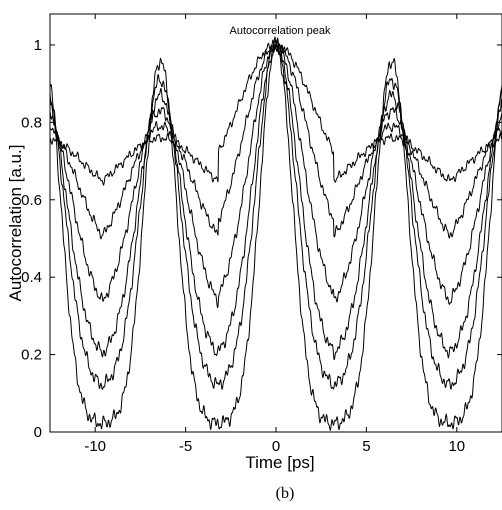 Image resolution: width=502 pixels, height=510 pixels. Describe the element at coordinates (31, 277) in the screenshot. I see `y-tick-label: 0.4` at that location.